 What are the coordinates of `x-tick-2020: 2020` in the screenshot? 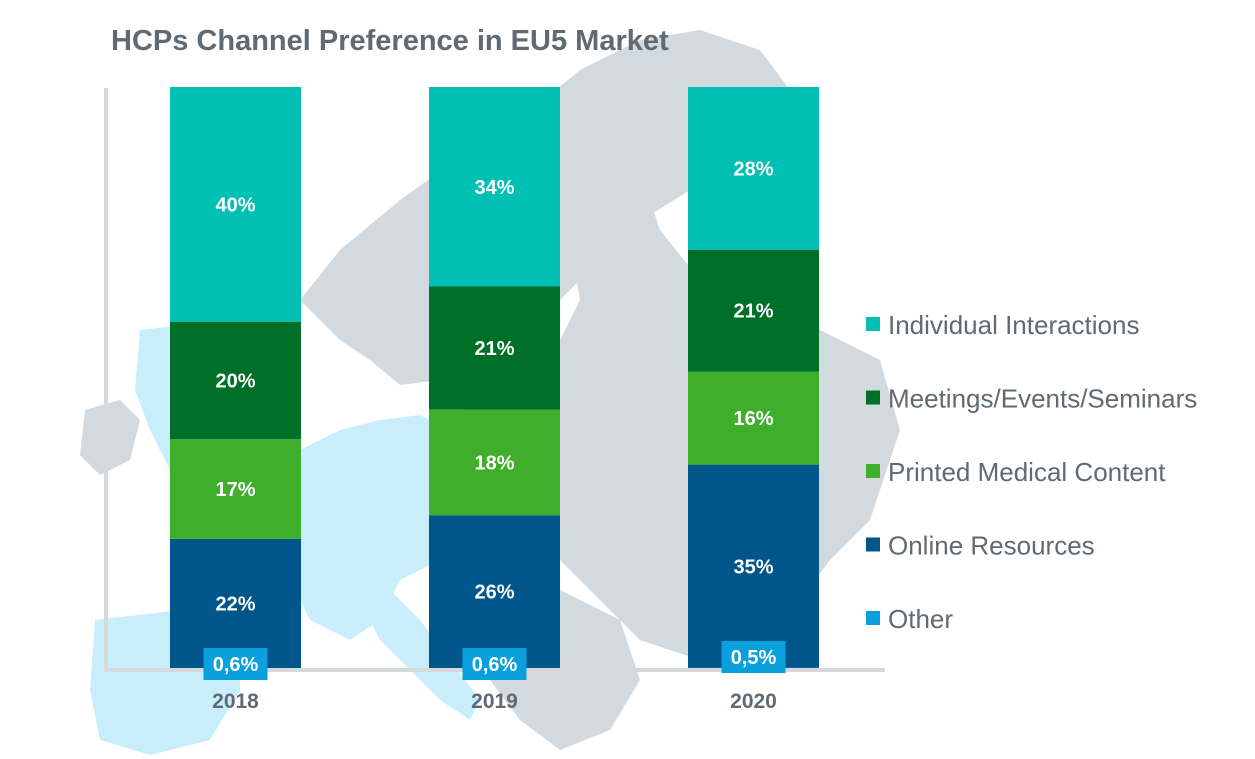 It's located at (753, 701).